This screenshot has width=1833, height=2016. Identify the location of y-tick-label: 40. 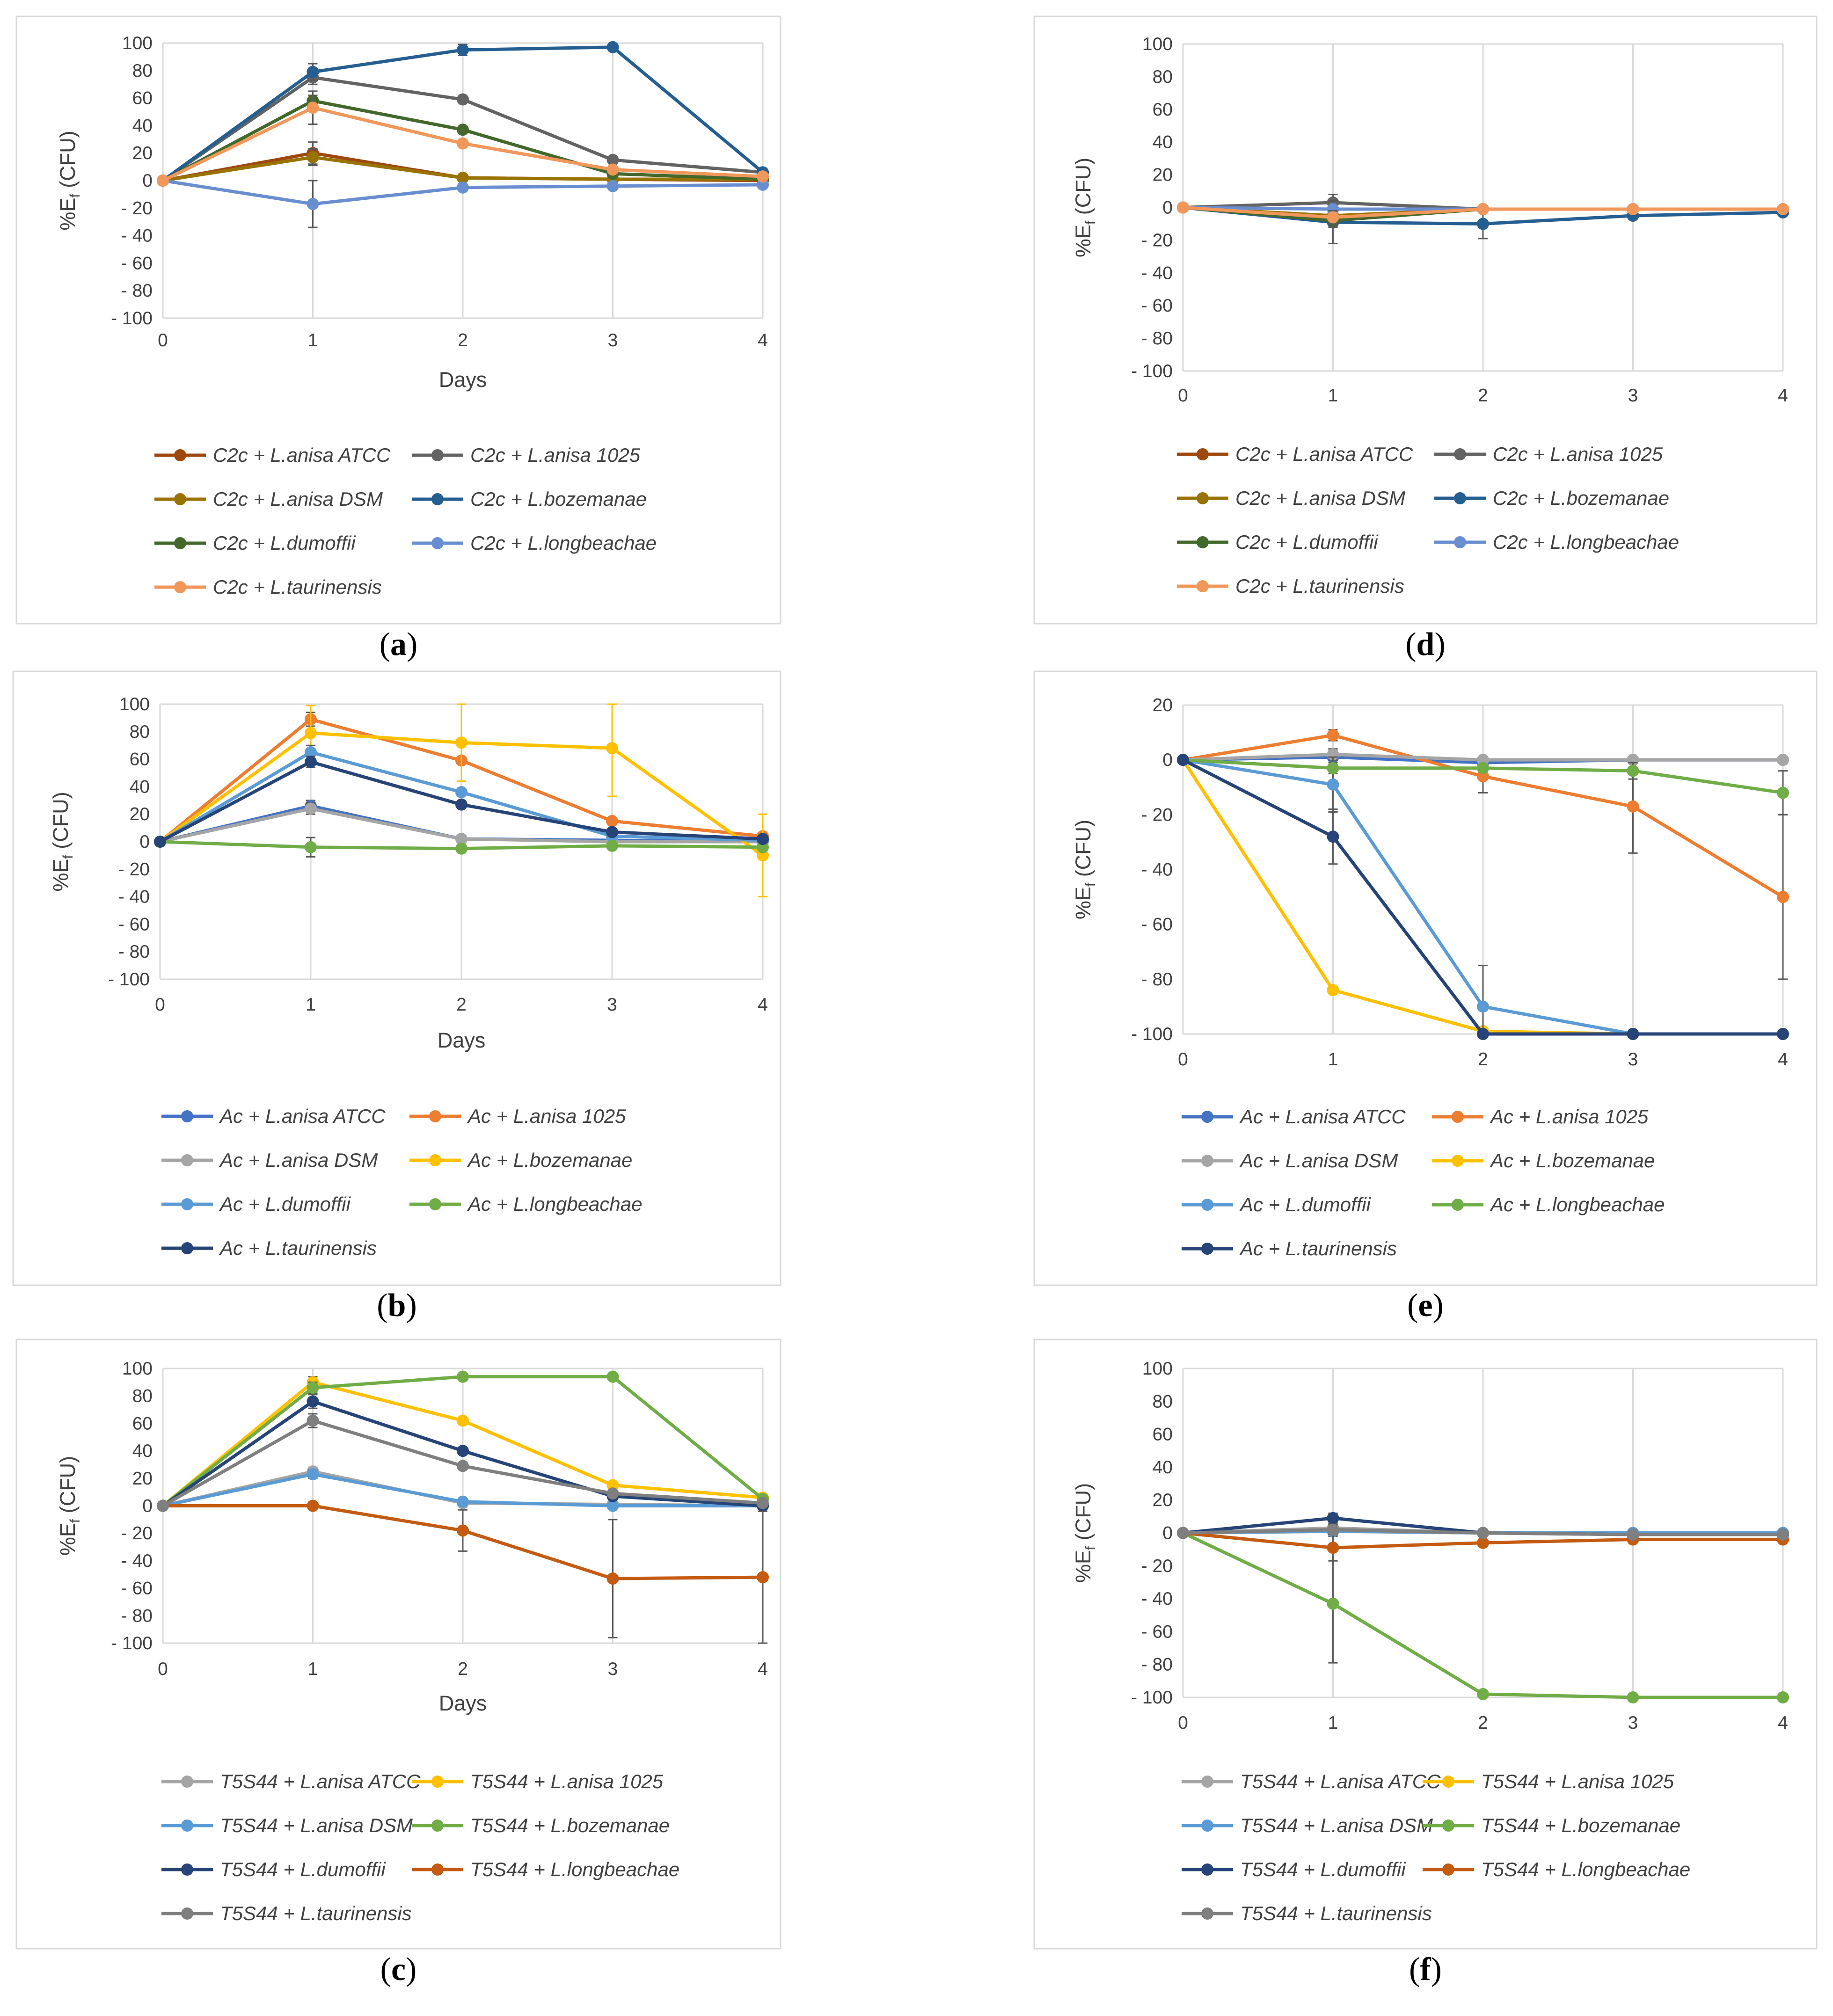
(1163, 142).